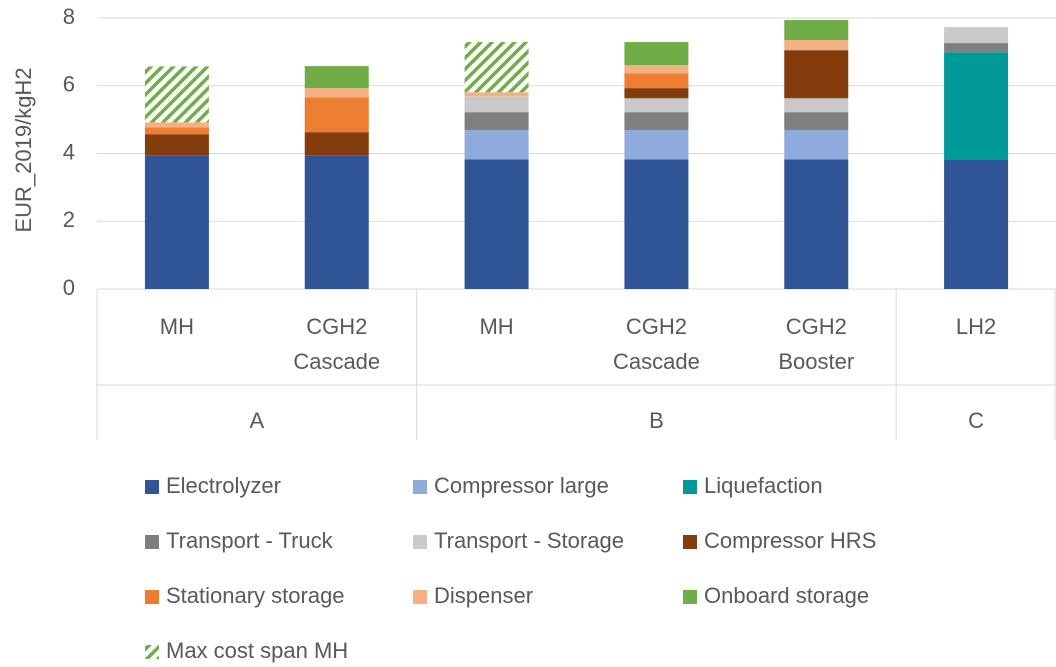  What do you see at coordinates (256, 420) in the screenshot?
I see `group-label: A` at bounding box center [256, 420].